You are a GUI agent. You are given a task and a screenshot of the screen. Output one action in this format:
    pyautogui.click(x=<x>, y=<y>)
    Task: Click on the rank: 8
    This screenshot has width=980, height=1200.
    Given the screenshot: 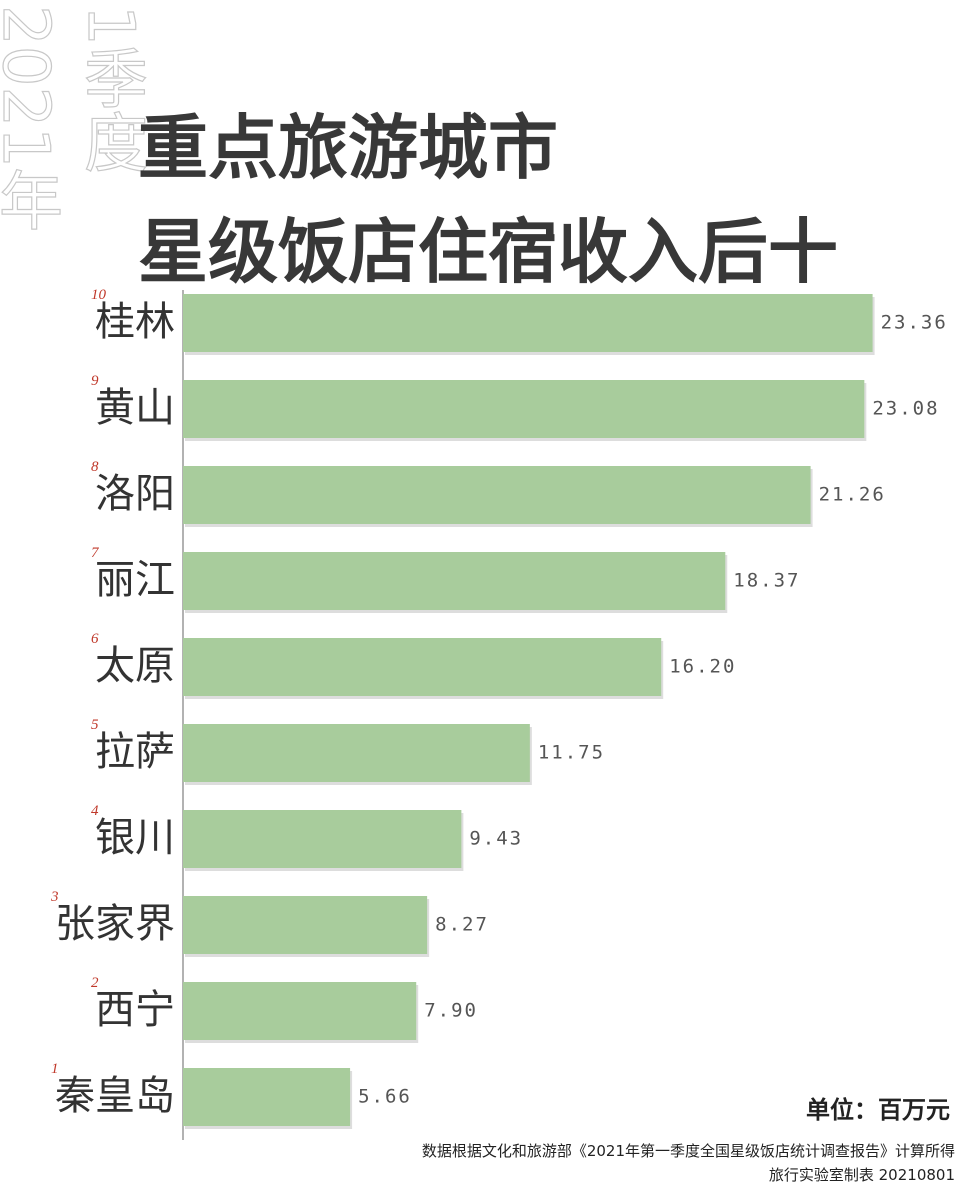 What is the action you would take?
    pyautogui.click(x=95, y=467)
    